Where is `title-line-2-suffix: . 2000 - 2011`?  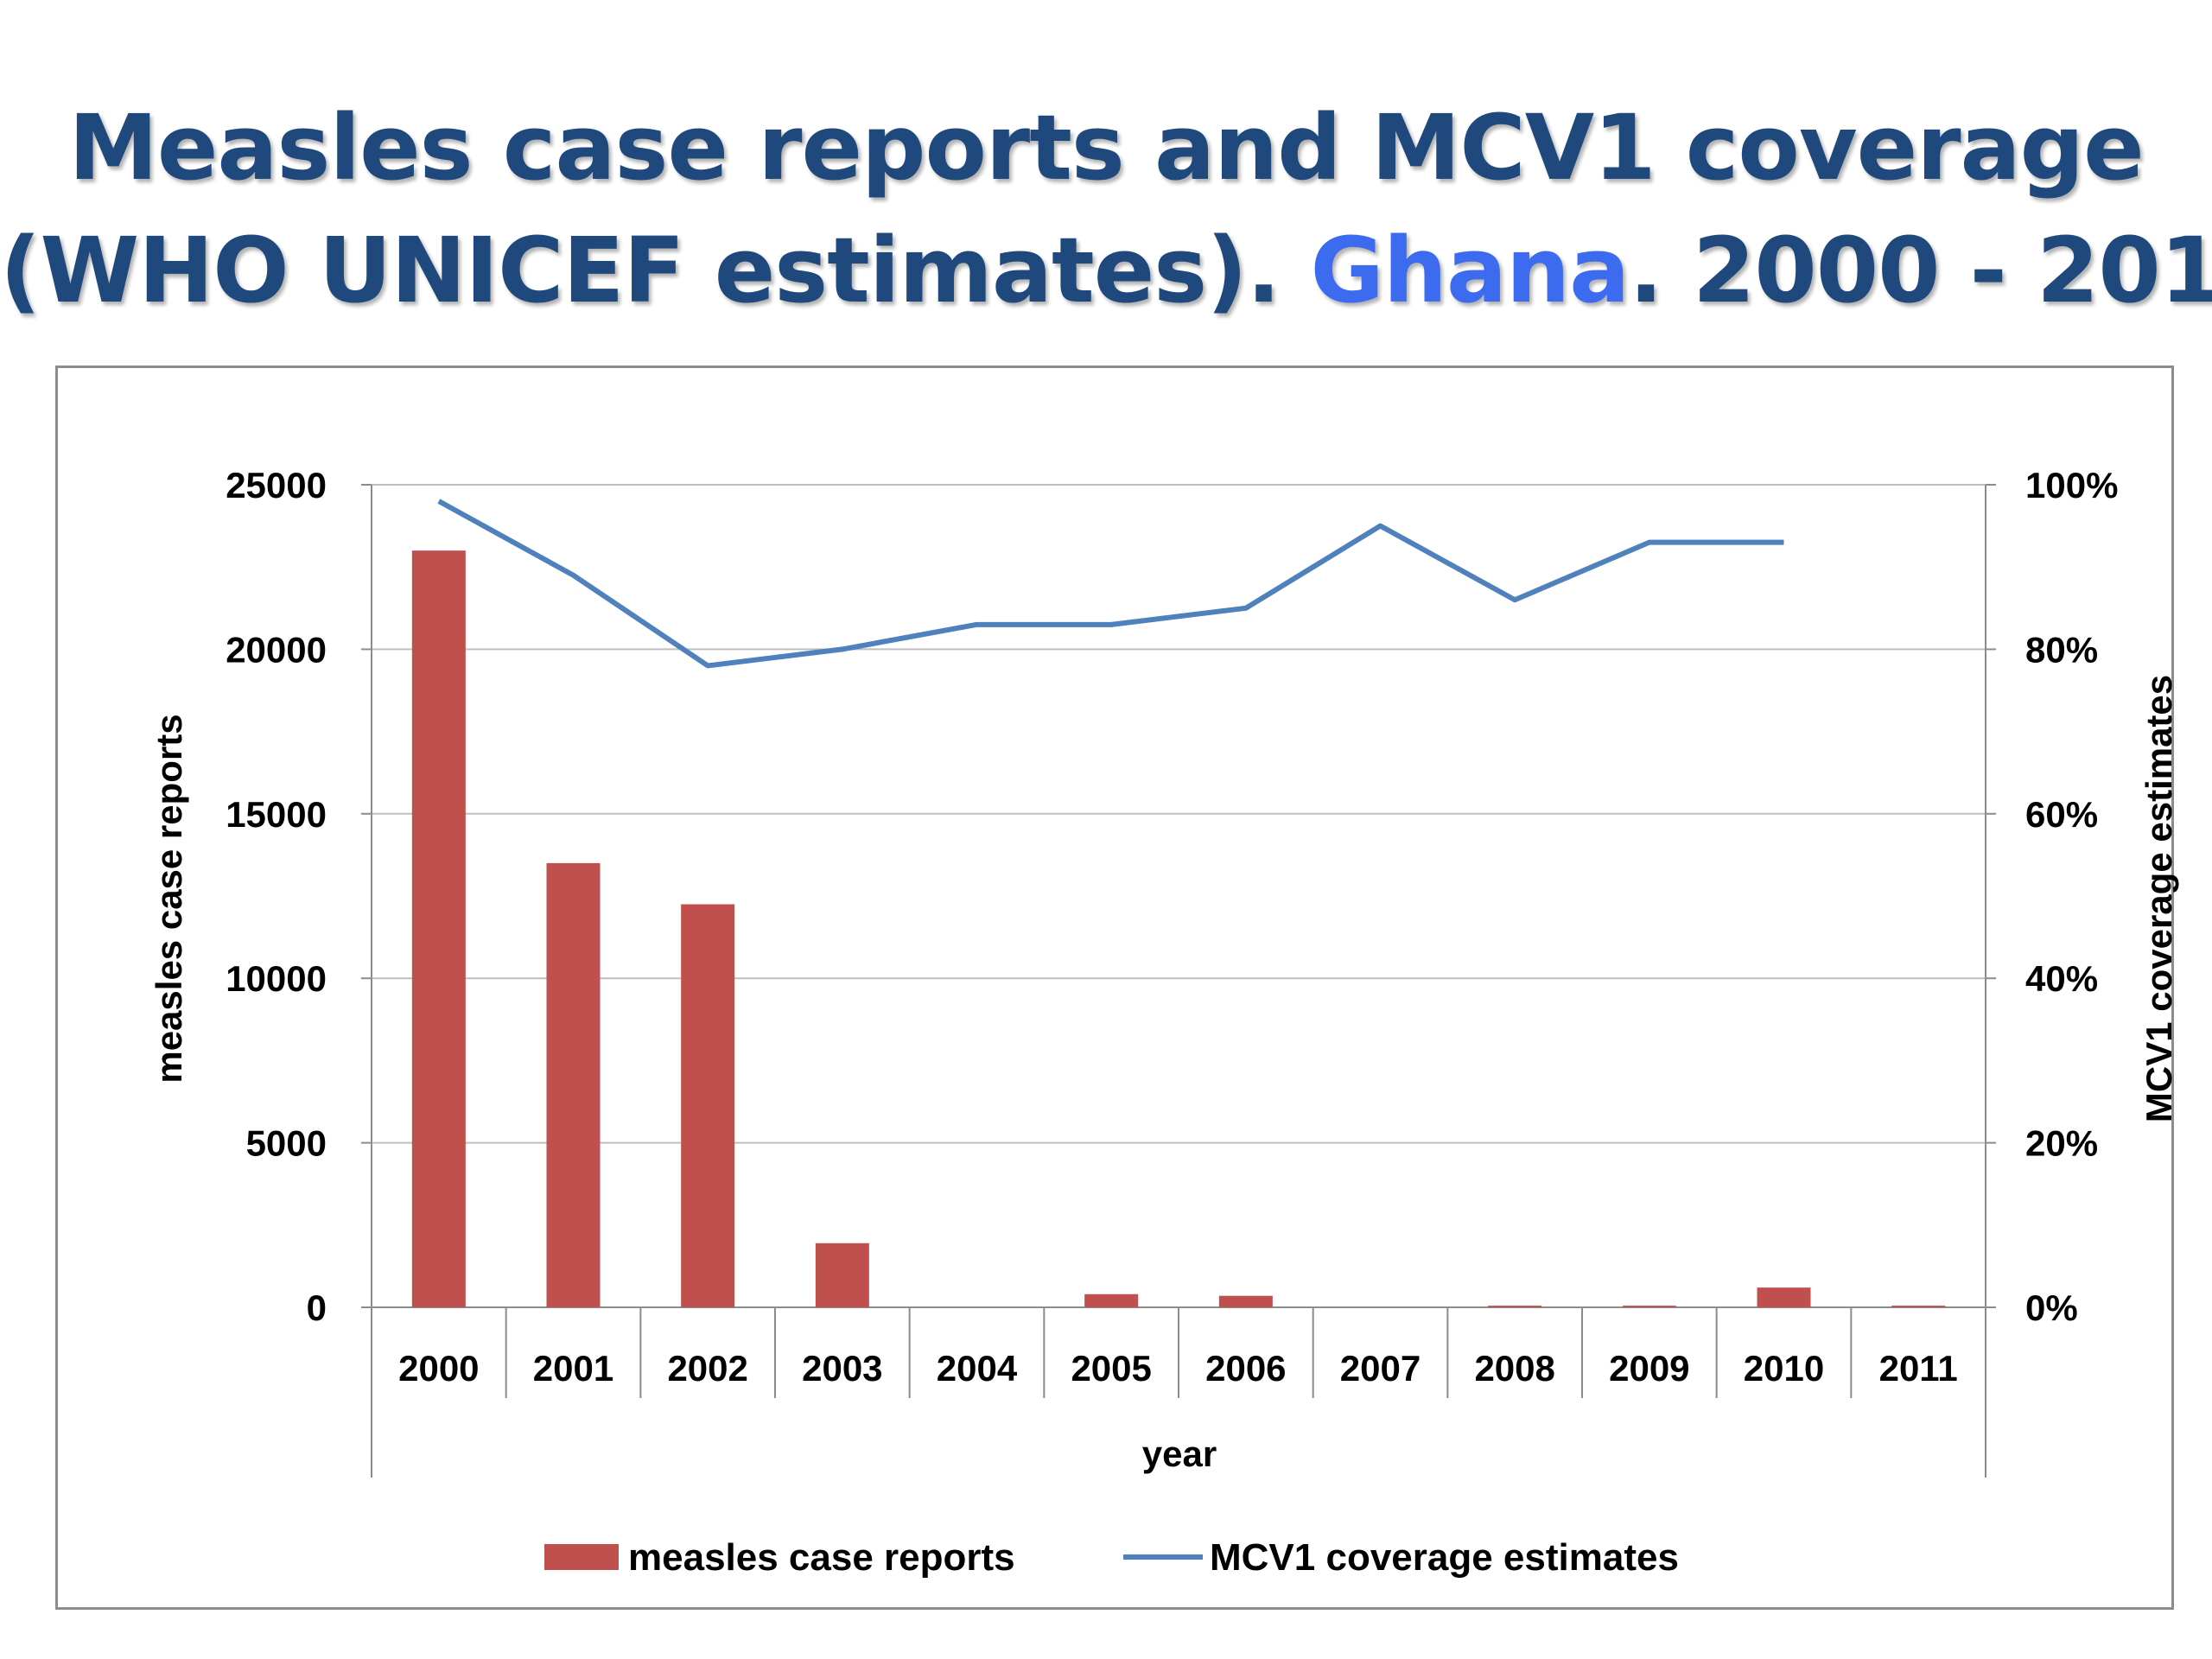
title-line-2-suffix: . 2000 - 2011 is located at coordinates (1920, 270).